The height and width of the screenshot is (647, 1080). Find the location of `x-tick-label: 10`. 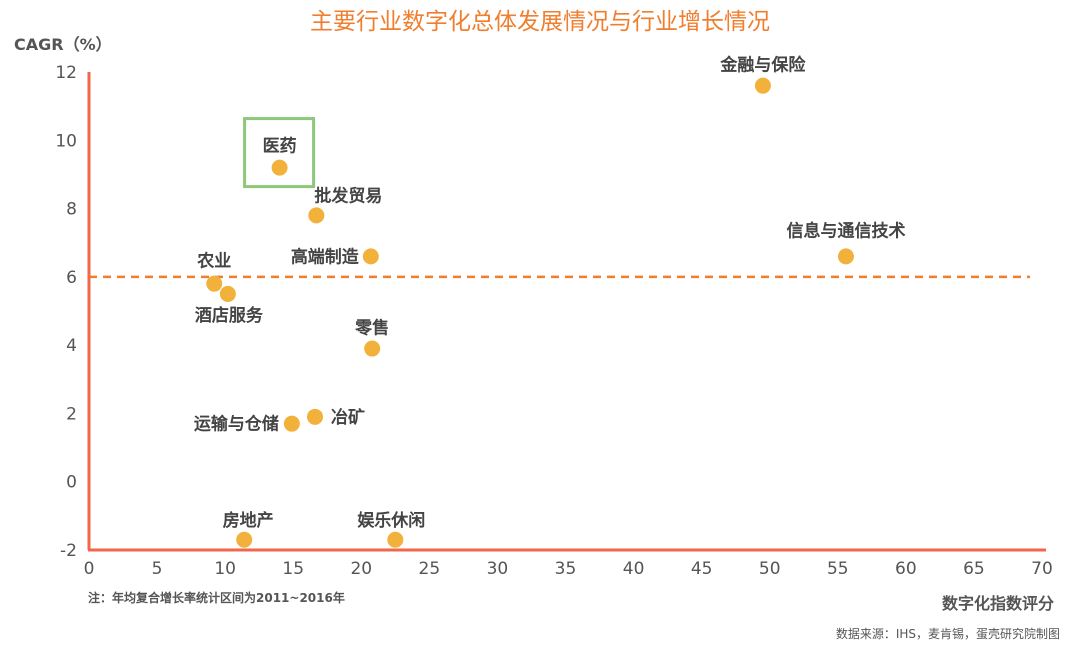

x-tick-label: 10 is located at coordinates (225, 569).